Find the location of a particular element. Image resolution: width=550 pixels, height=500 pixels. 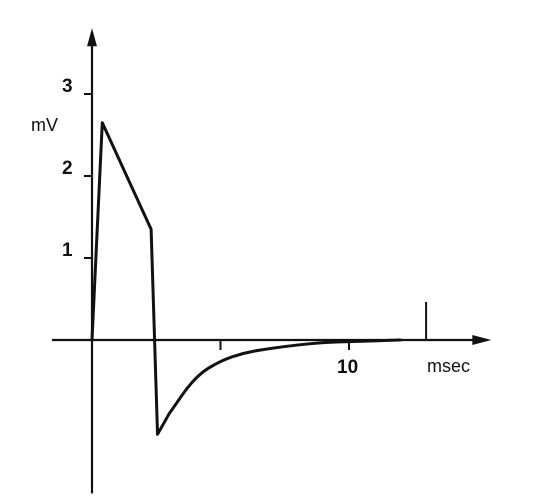

y-tick-label: 1 is located at coordinates (67, 250).